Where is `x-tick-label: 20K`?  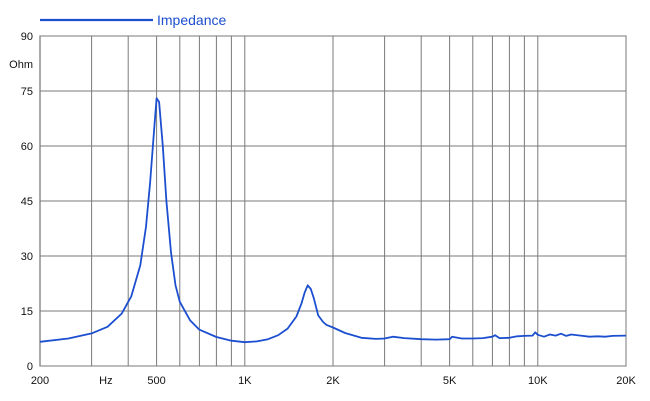 x-tick-label: 20K is located at coordinates (626, 381).